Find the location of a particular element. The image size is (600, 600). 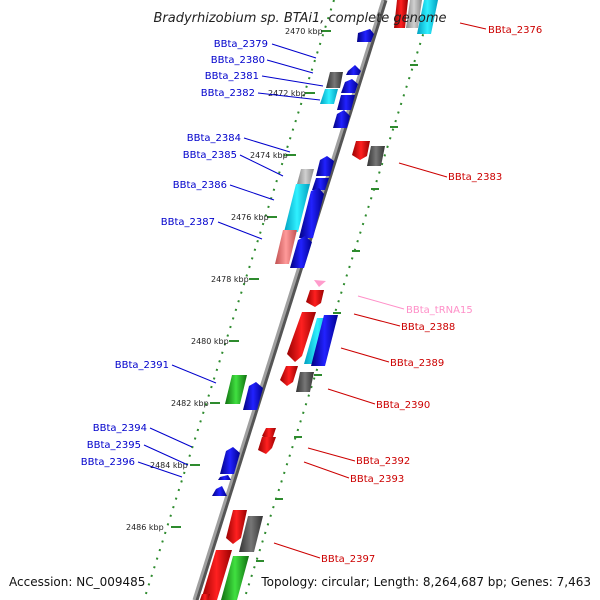

gene-label-bbta-2391: BBta_2391 is located at coordinates (142, 365).